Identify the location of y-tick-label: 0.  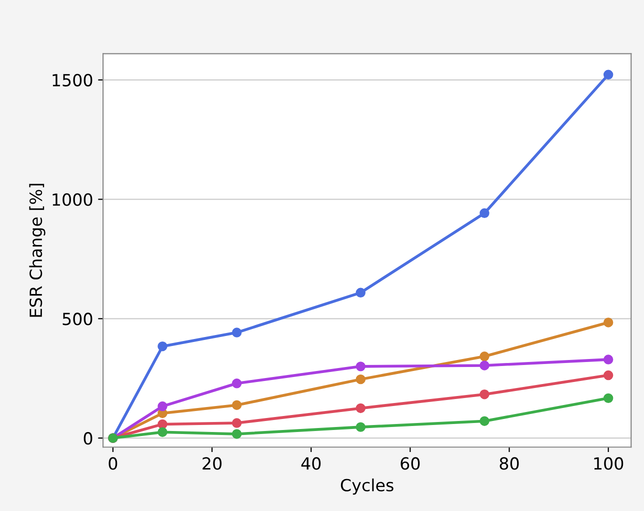
(88, 438).